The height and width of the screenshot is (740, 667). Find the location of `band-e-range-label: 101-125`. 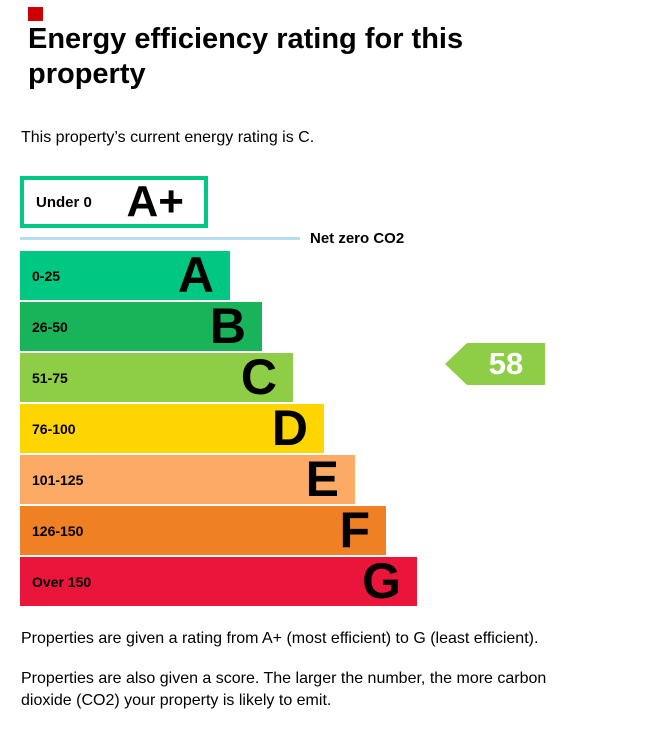

band-e-range-label: 101-125 is located at coordinates (58, 479).